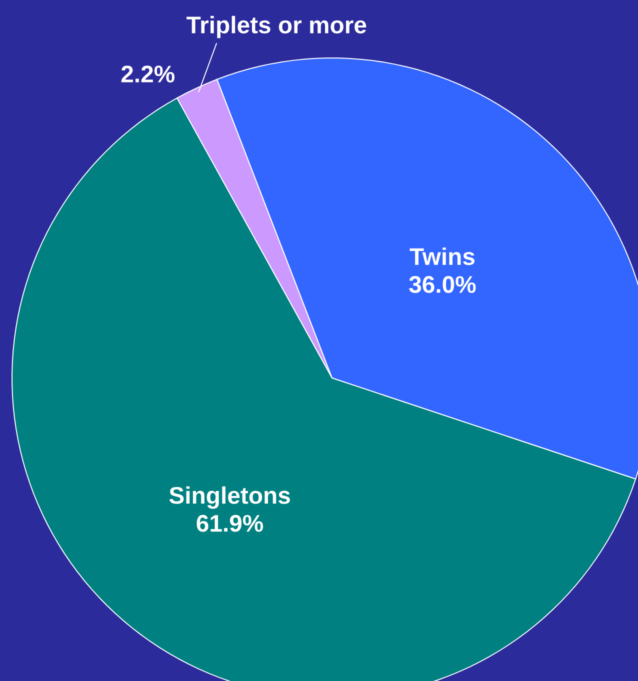 This screenshot has height=681, width=638. What do you see at coordinates (442, 284) in the screenshot?
I see `data-label: 36.0%` at bounding box center [442, 284].